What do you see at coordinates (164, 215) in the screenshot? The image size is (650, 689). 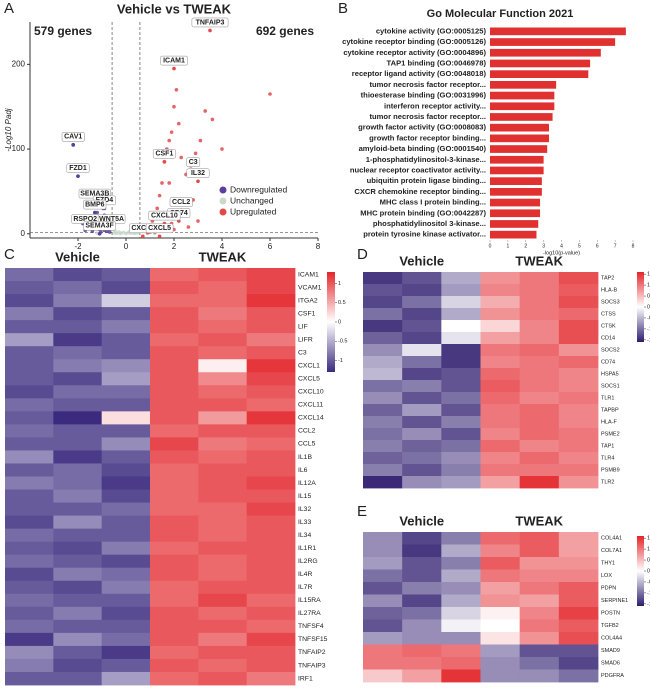 I see `label-box` at bounding box center [164, 215].